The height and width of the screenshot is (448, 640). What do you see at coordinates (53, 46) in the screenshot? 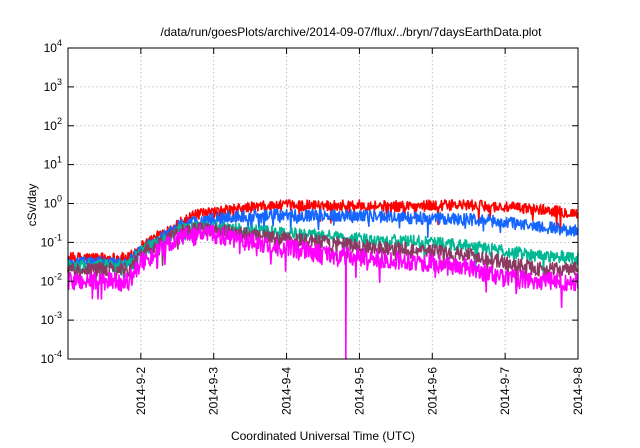
I see `y-tick-label: 10⁴` at bounding box center [53, 46].